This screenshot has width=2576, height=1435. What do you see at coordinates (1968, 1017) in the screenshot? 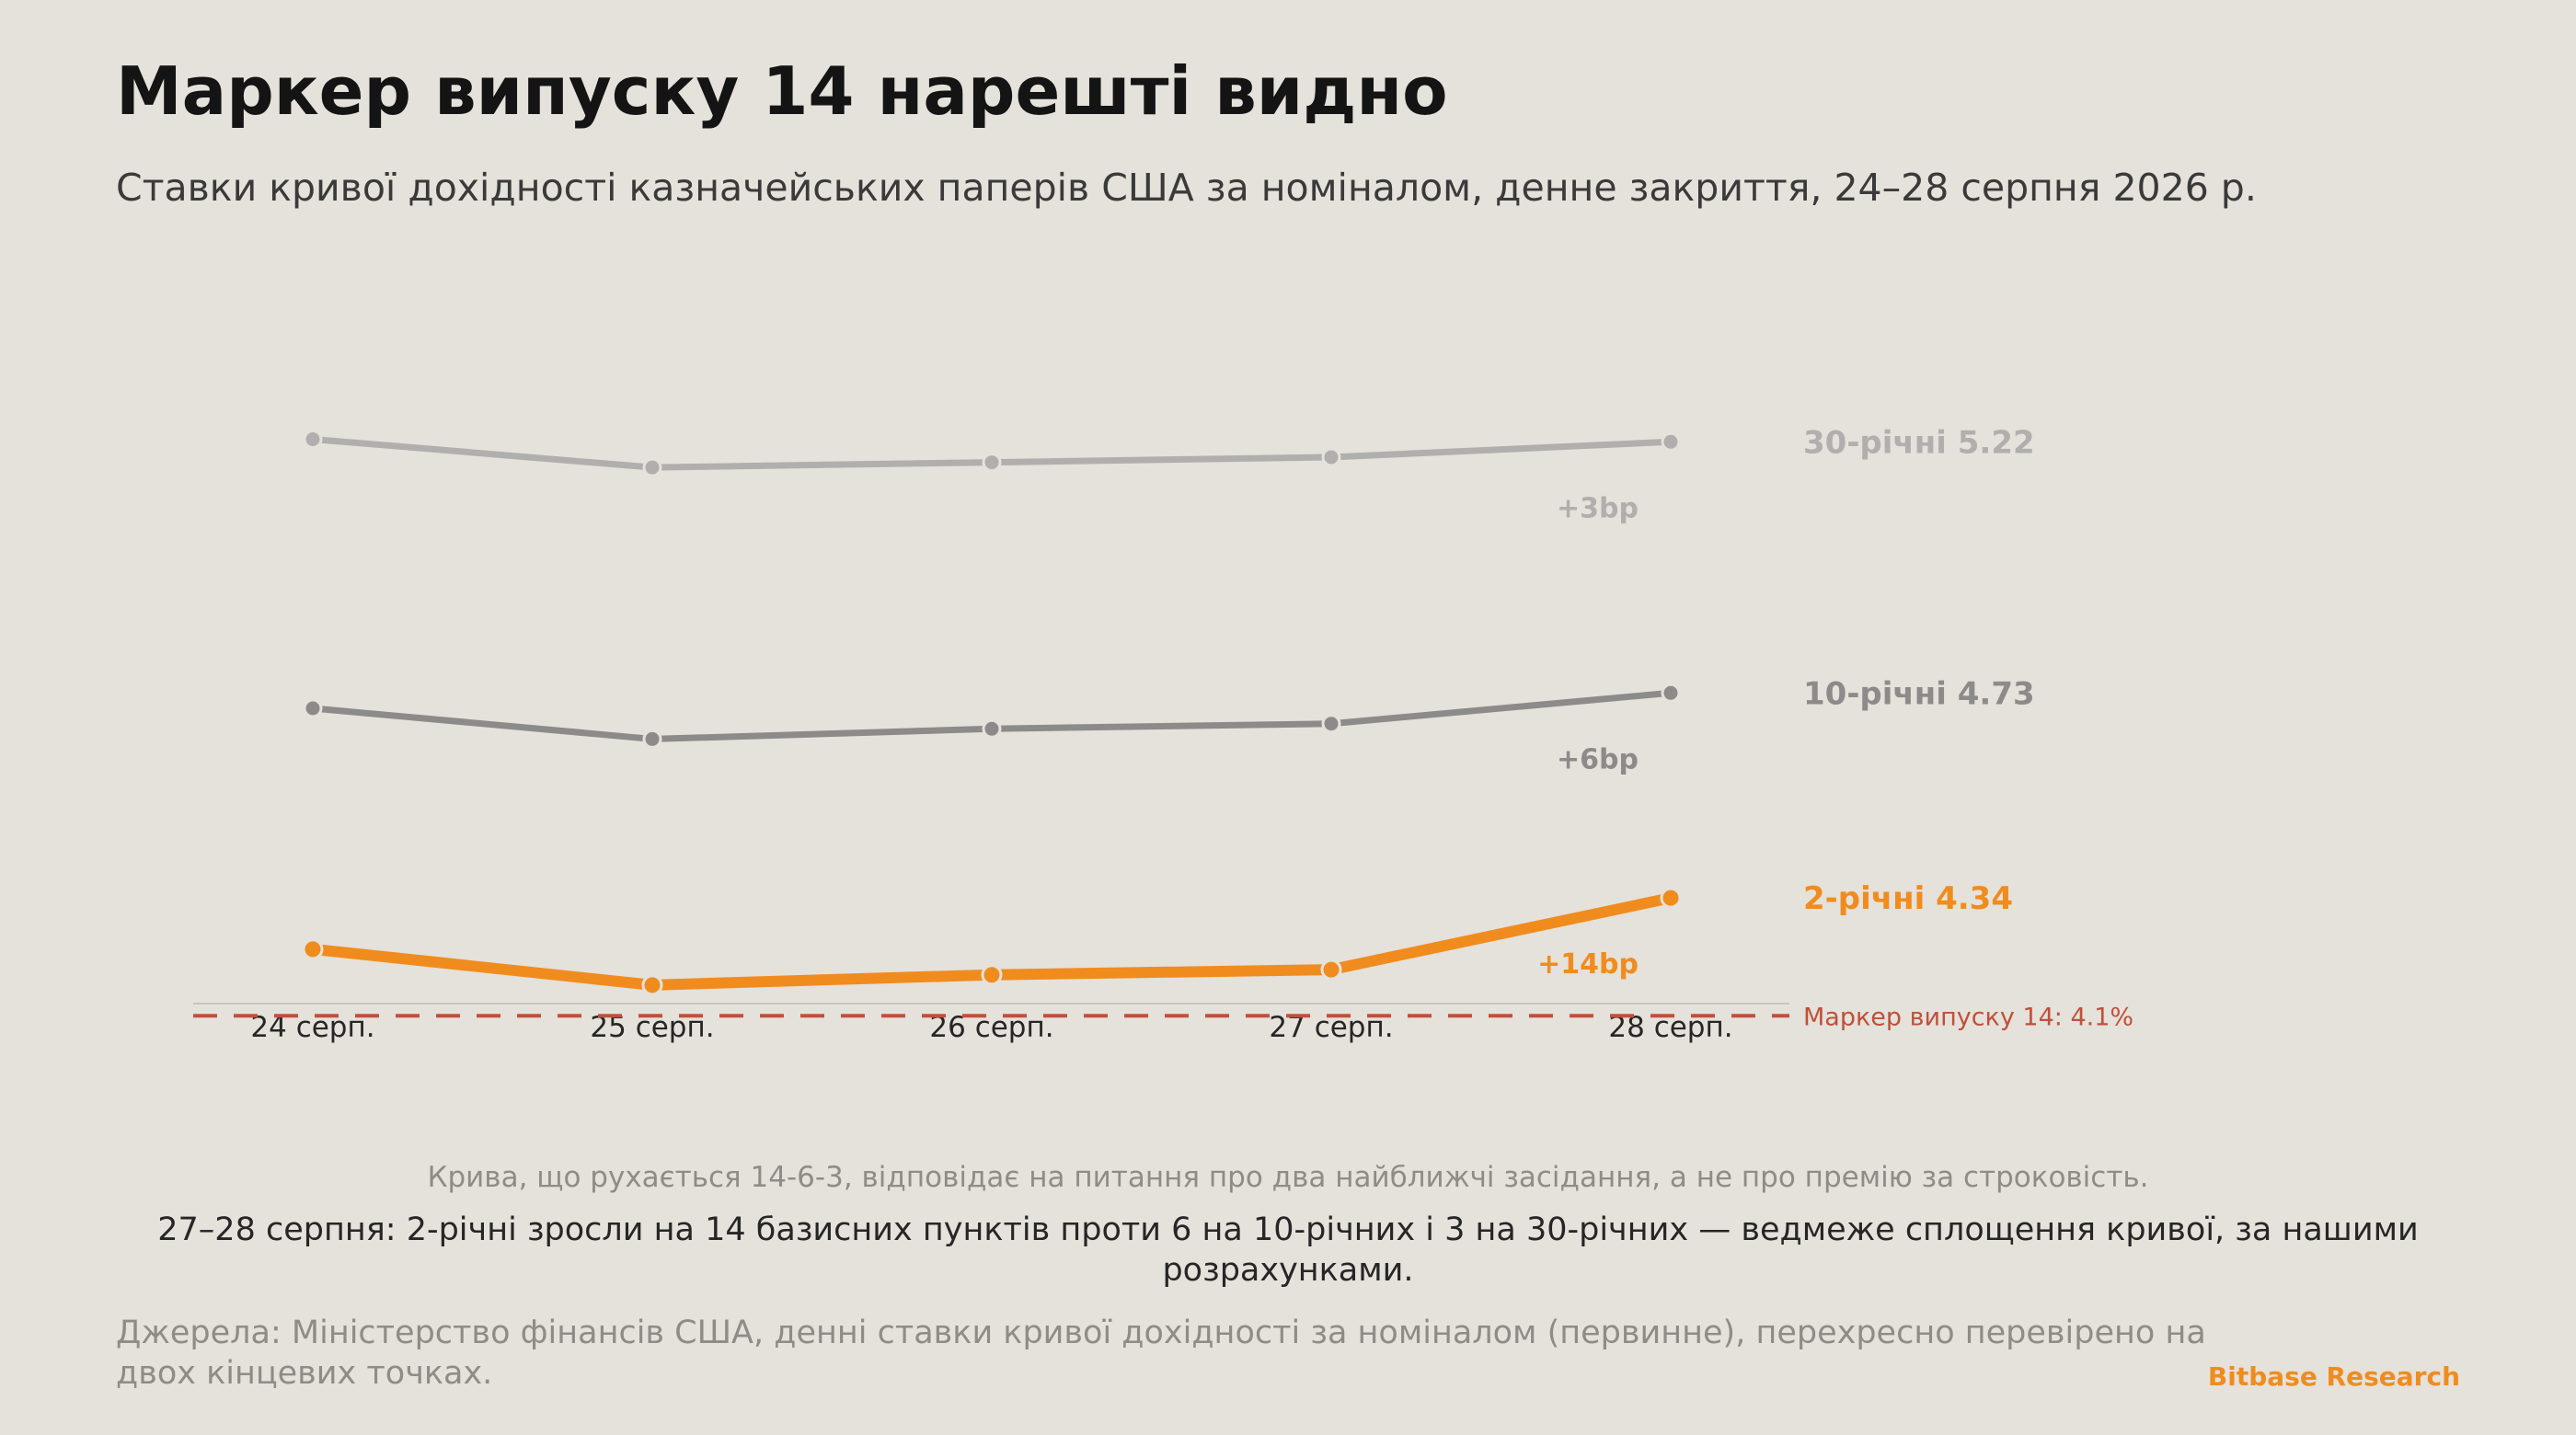
I see `reference-label: Маркер випуску 14: 4.1%` at bounding box center [1968, 1017].